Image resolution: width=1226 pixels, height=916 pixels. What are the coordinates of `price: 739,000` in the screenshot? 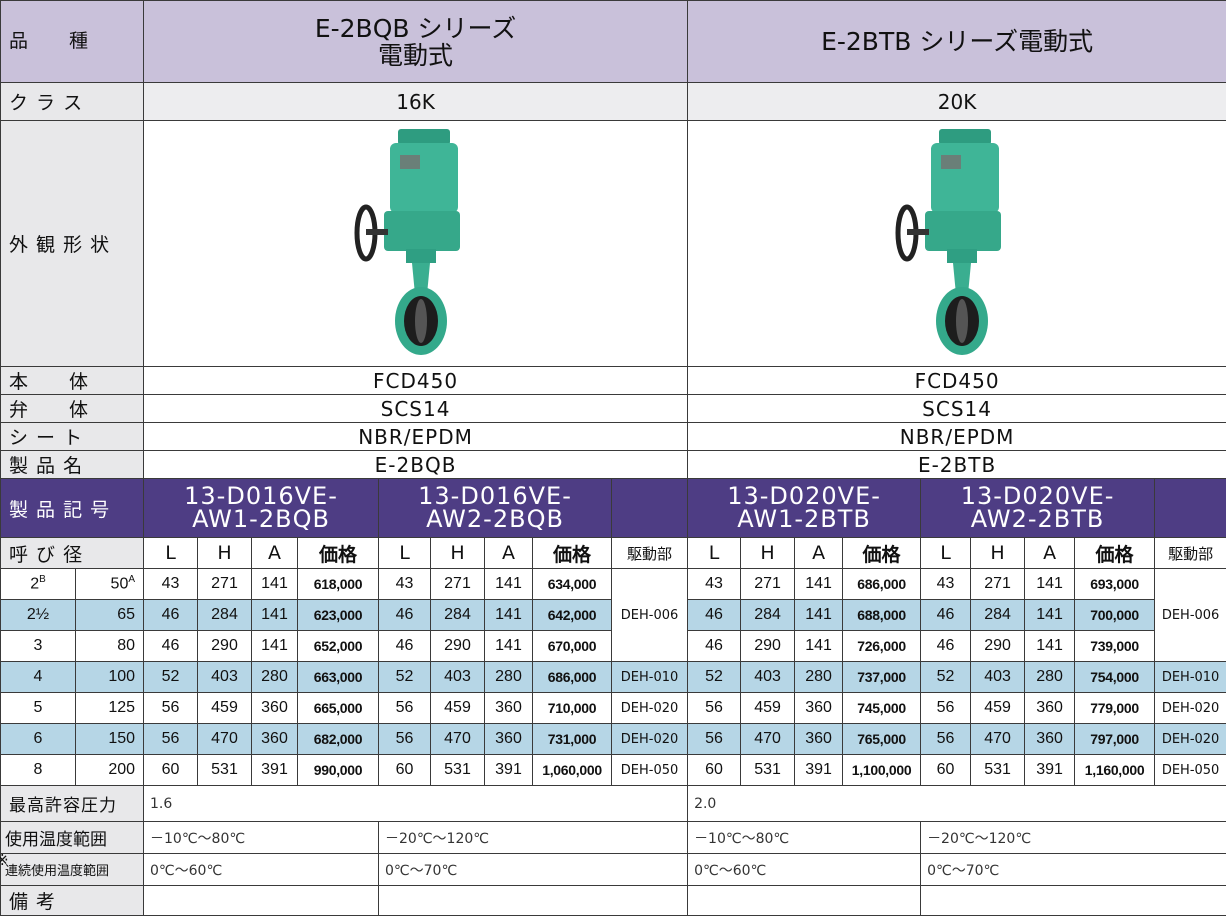 It's located at (1115, 646).